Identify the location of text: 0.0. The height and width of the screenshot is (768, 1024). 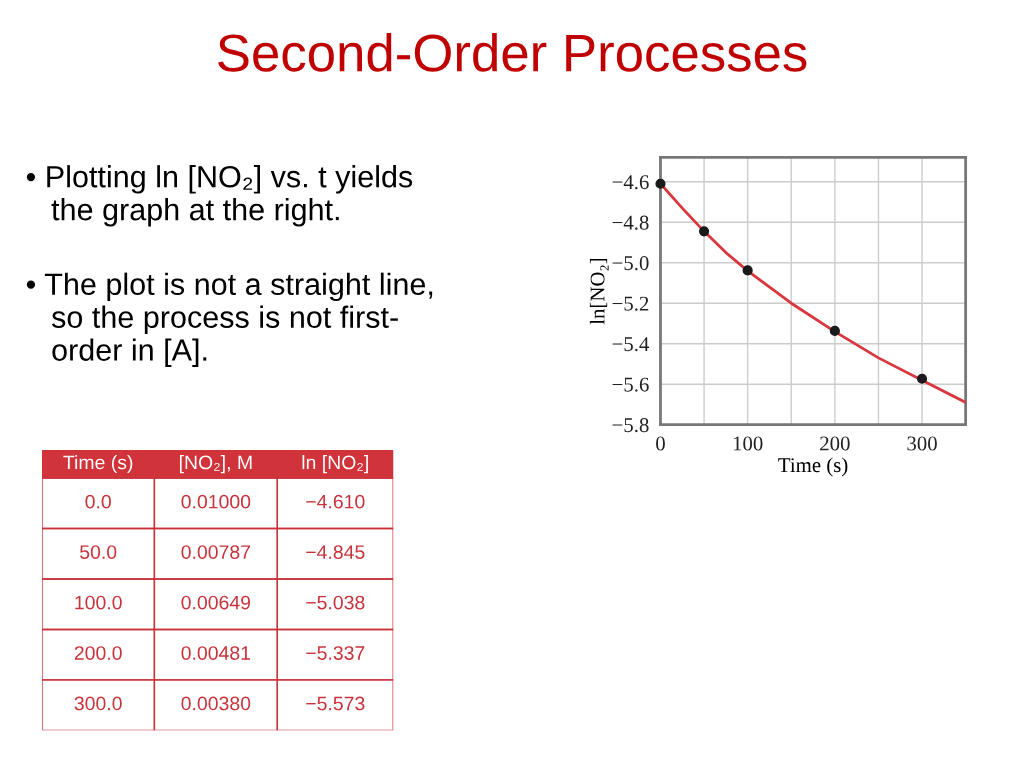
(98, 501).